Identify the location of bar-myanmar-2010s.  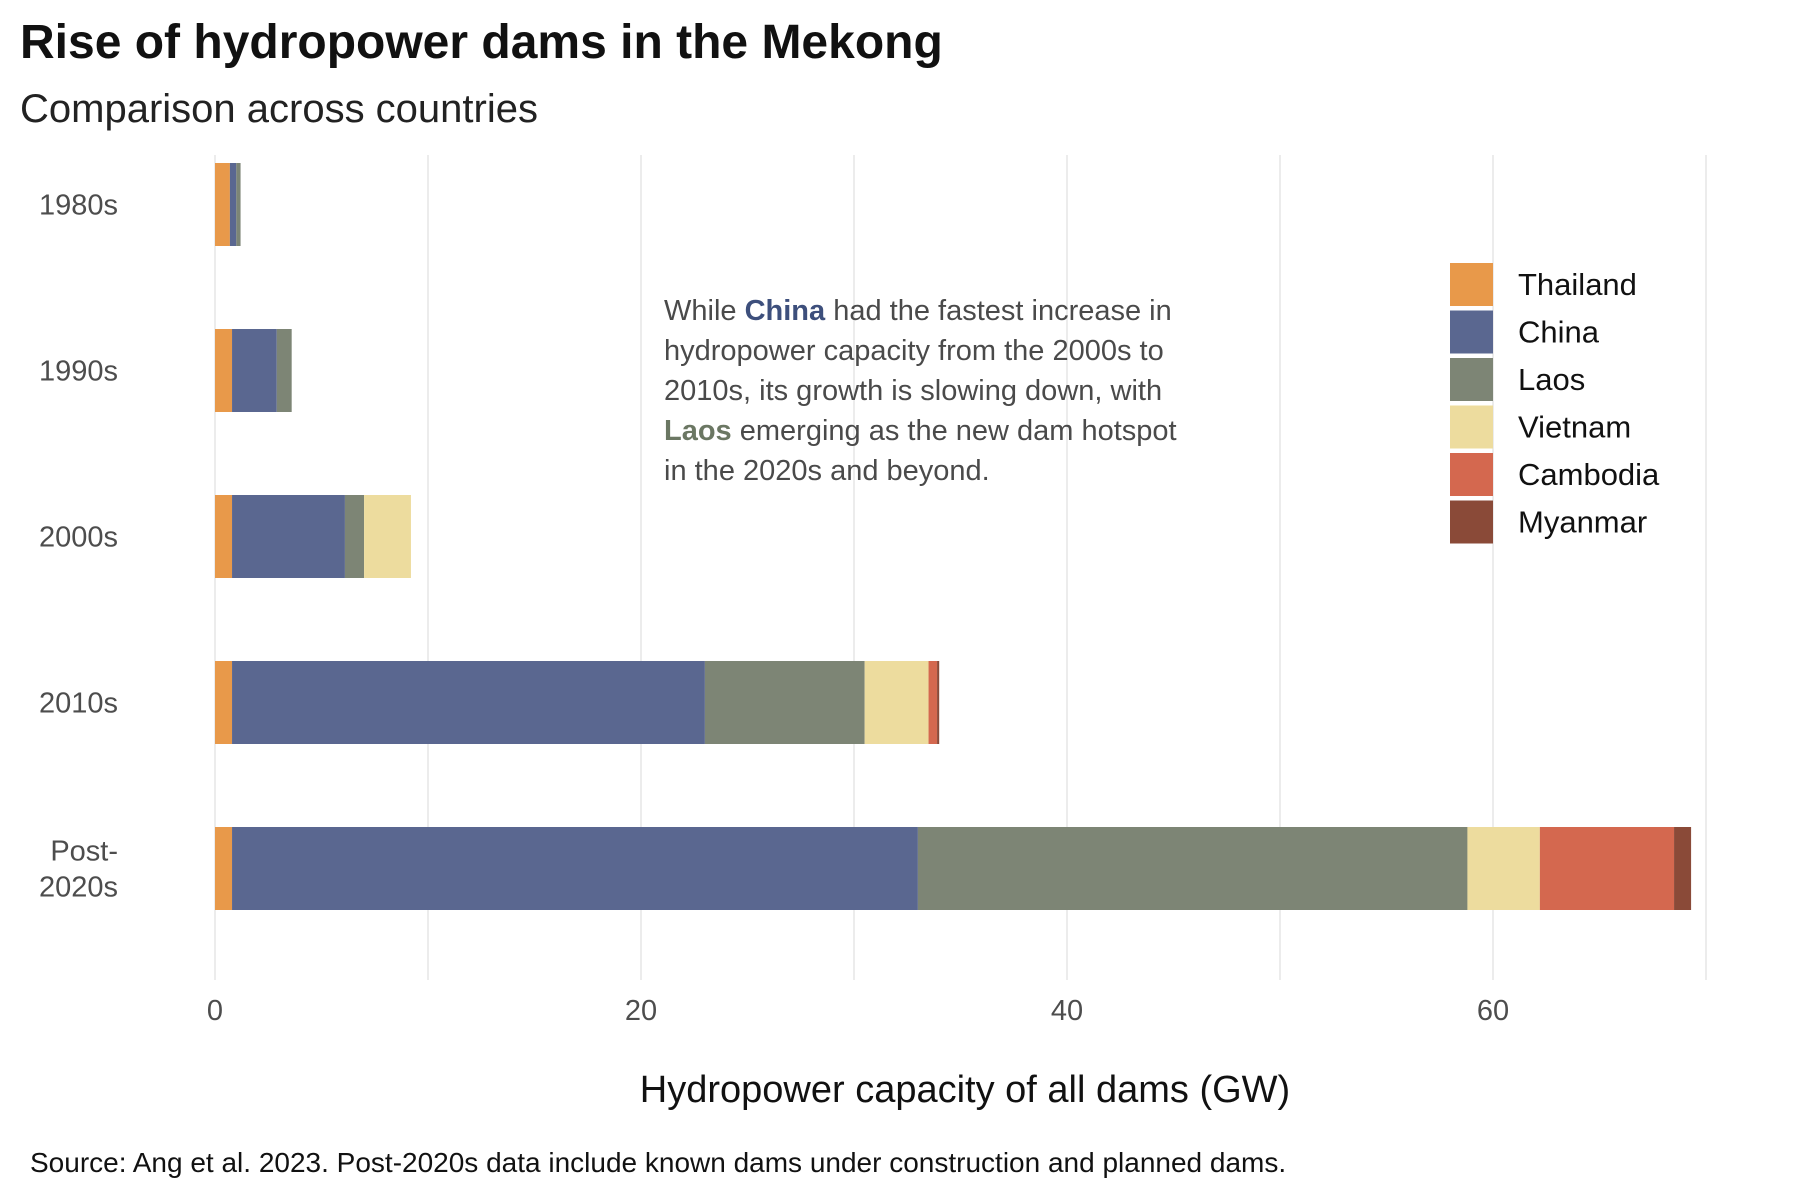
(938, 702).